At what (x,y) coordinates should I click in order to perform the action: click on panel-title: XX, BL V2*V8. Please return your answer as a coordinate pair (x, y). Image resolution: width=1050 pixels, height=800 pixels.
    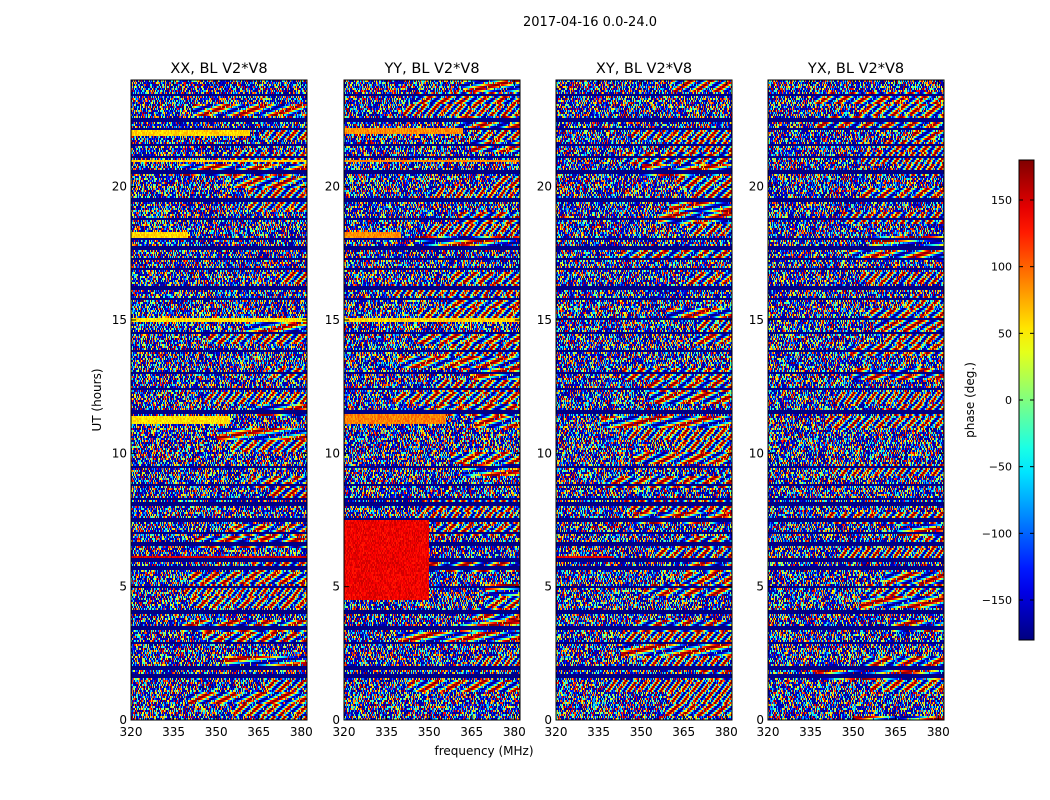
    Looking at the image, I should click on (218, 69).